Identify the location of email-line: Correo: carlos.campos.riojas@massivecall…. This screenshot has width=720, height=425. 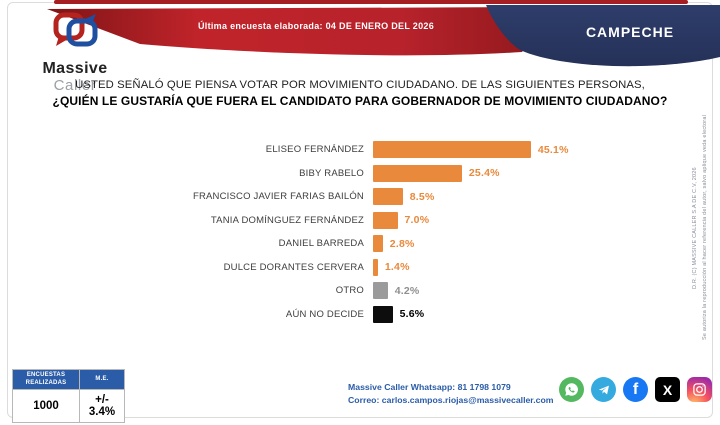
(451, 399).